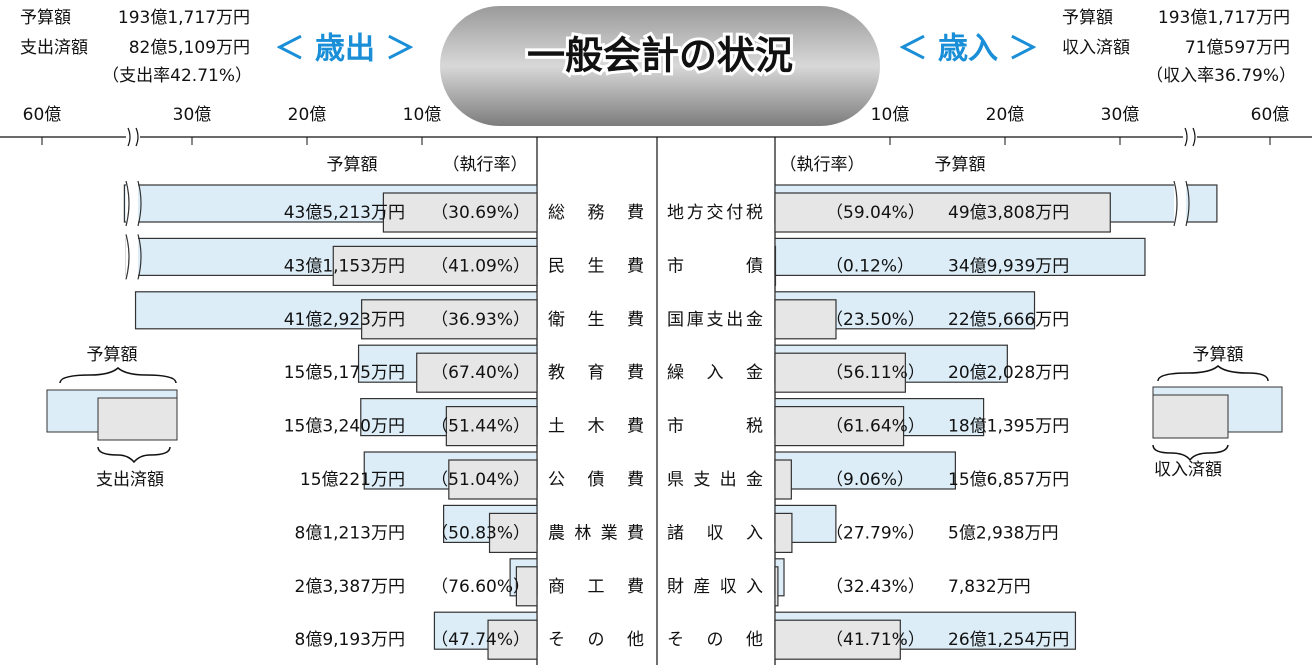  I want to click on header-rate: （支出率42.71%）, so click(177, 76).